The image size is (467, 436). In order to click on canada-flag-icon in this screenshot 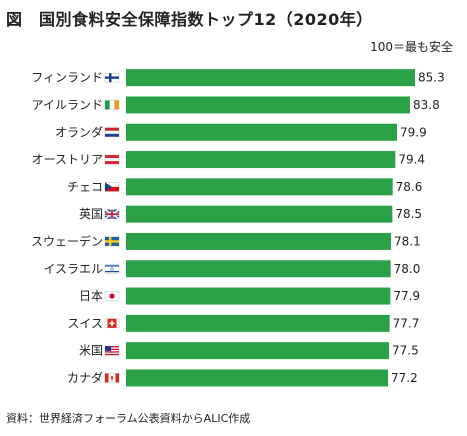, I will do `click(112, 378)`.